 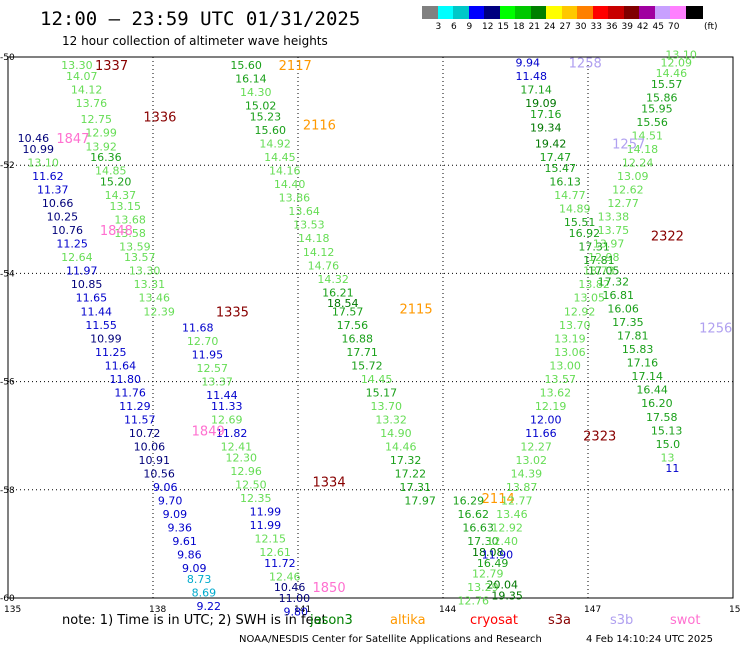 What do you see at coordinates (232, 433) in the screenshot?
I see `swh-value: 11.82` at bounding box center [232, 433].